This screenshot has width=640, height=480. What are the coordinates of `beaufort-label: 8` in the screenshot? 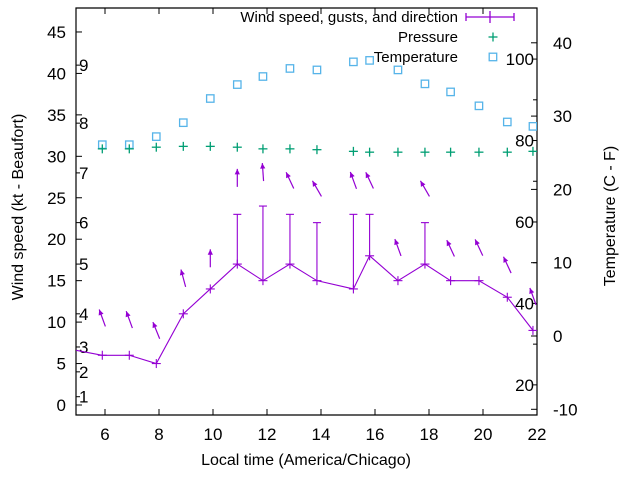 It's located at (83, 123).